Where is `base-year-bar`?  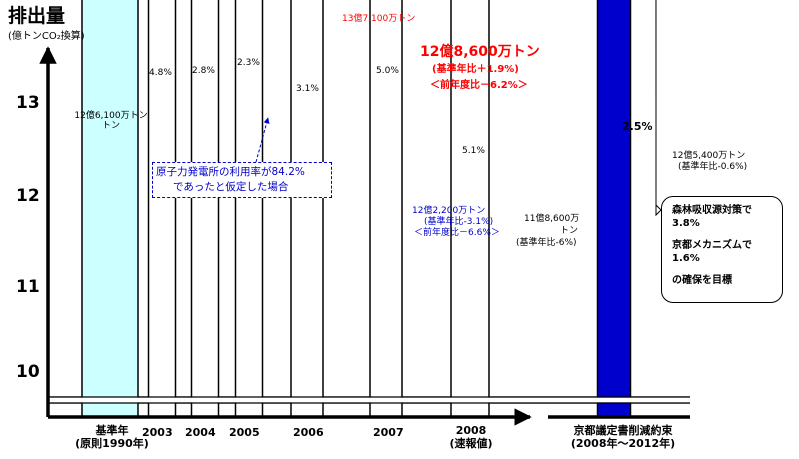 base-year-bar is located at coordinates (110, 209).